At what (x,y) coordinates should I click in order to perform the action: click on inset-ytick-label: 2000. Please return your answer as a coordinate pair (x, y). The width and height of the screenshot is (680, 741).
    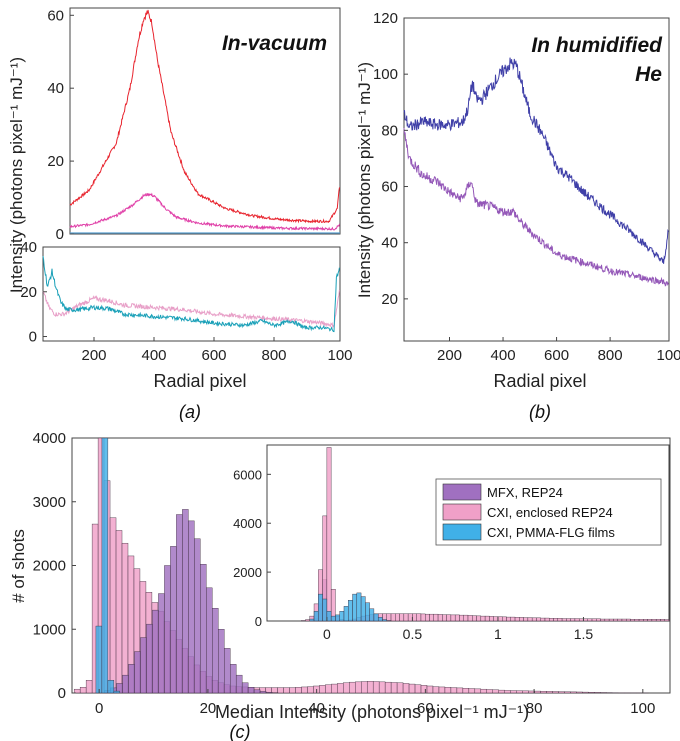
    Looking at the image, I should click on (247, 572).